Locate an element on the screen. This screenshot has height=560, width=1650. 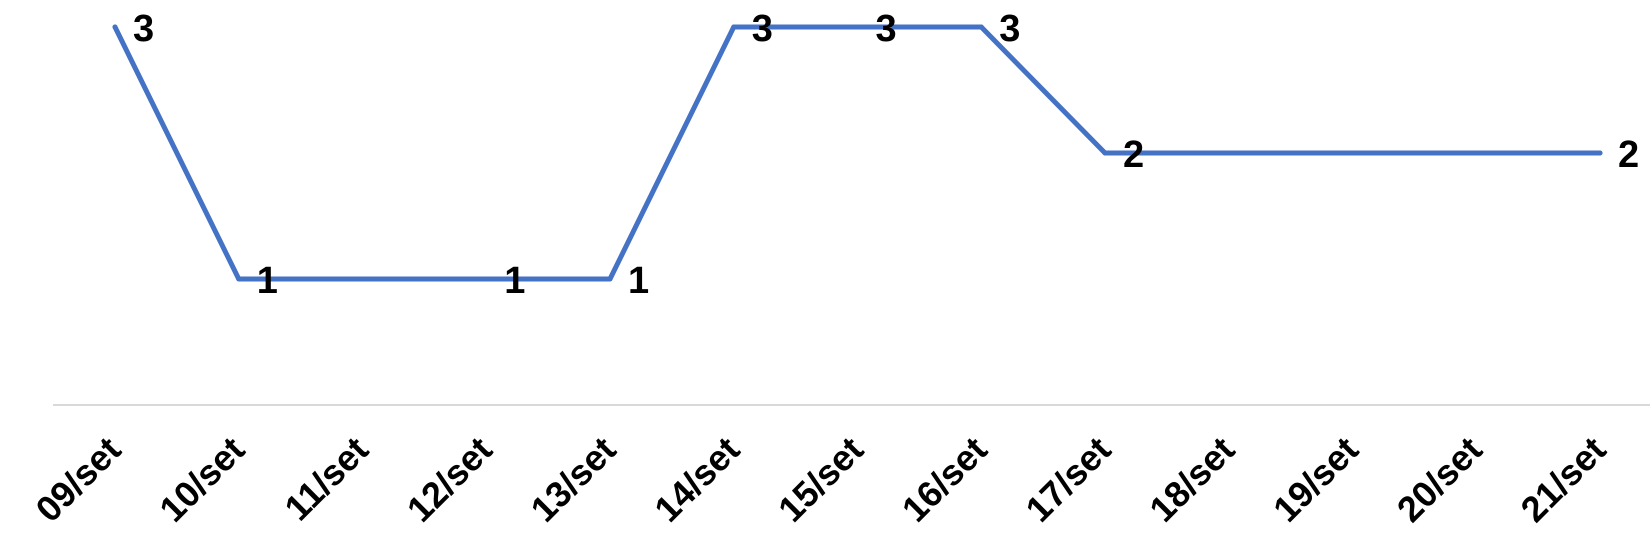
x-tick-label: 18/set is located at coordinates (1191, 479).